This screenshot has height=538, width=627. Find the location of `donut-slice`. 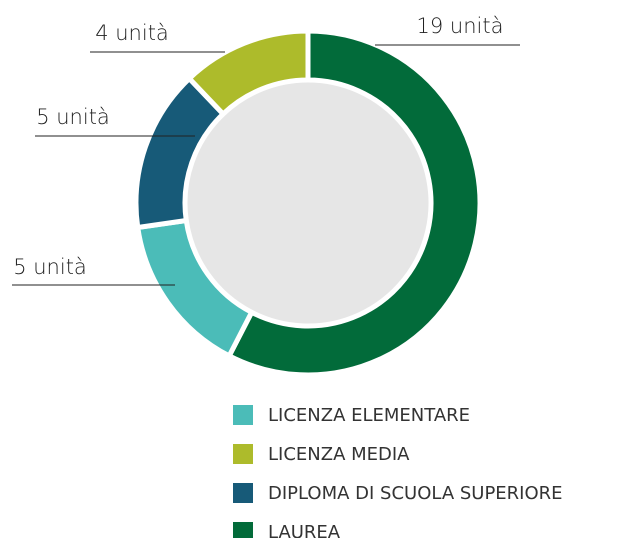

donut-slice is located at coordinates (248, 73).